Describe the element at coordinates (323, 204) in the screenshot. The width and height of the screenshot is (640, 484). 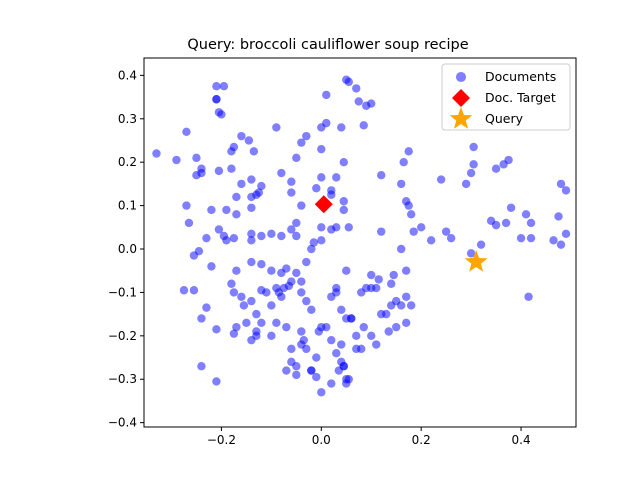
I see `doc-target-point` at that location.